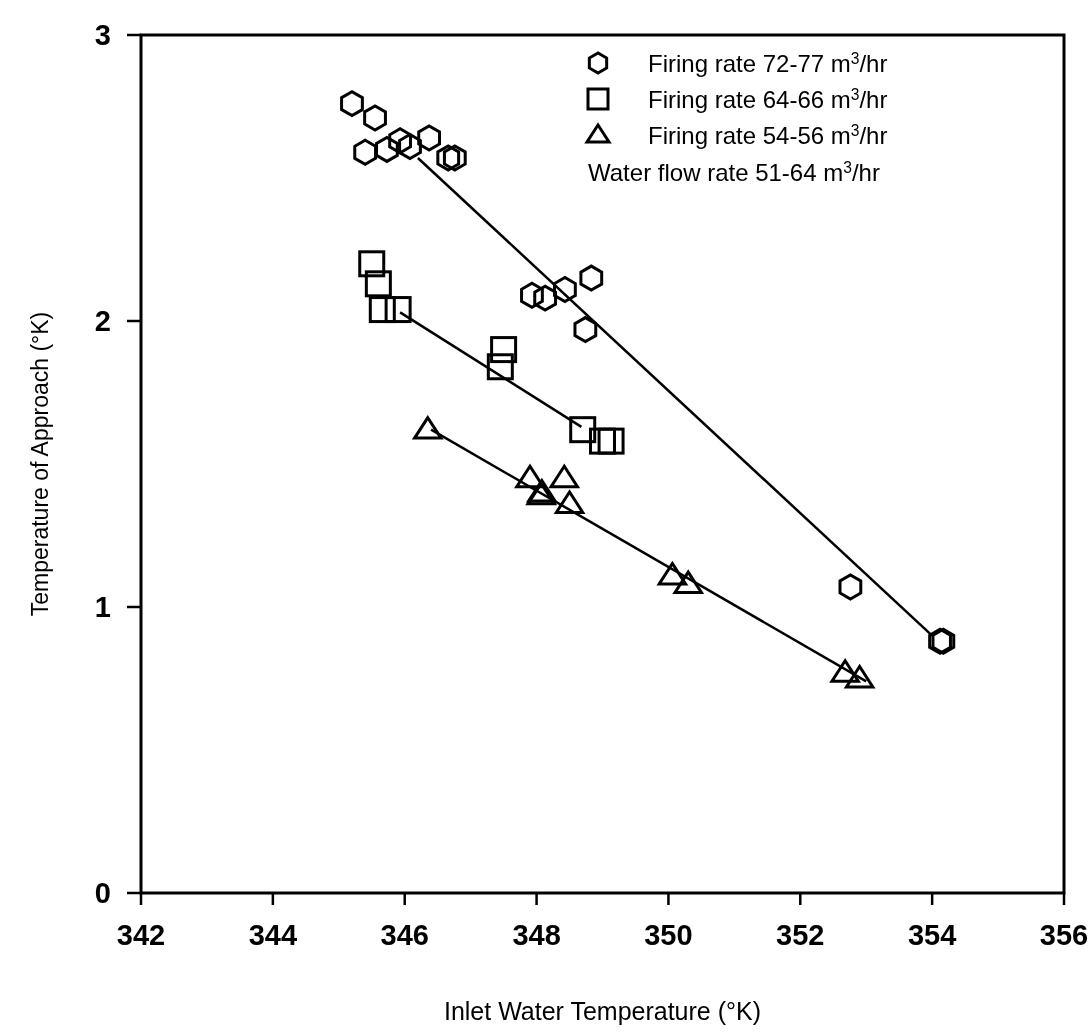  Describe the element at coordinates (602, 1011) in the screenshot. I see `x-axis-title: Inlet Water Temperature (°K)` at that location.